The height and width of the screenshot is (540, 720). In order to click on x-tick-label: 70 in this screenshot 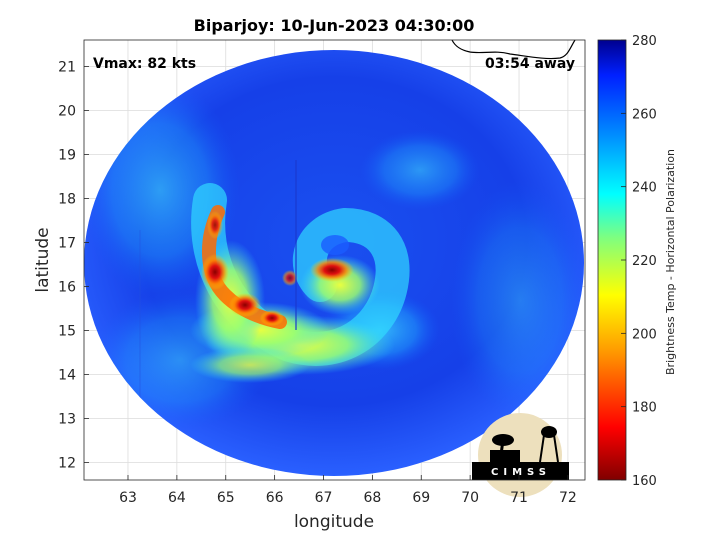, I will do `click(470, 498)`.